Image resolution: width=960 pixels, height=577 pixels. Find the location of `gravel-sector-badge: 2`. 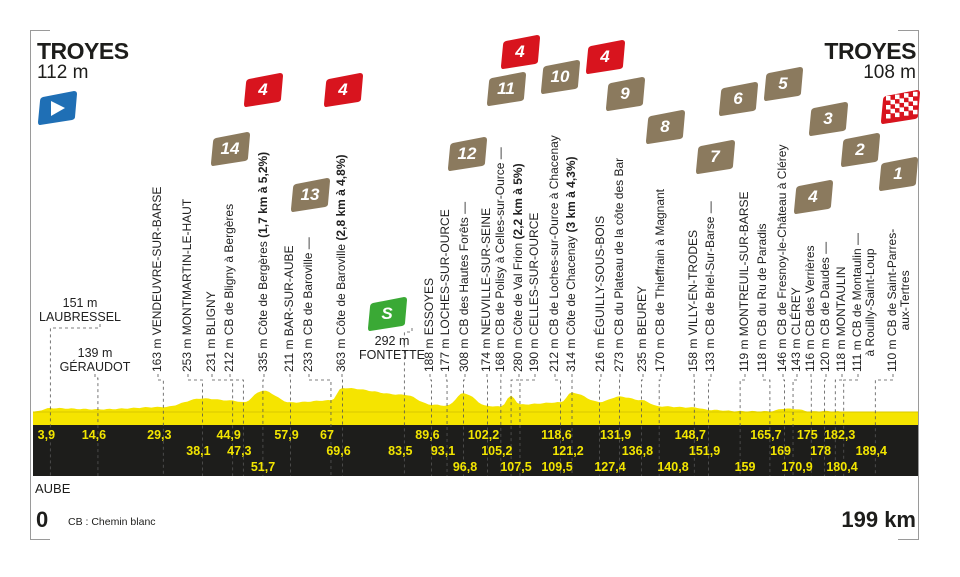

gravel-sector-badge: 2 is located at coordinates (860, 150).